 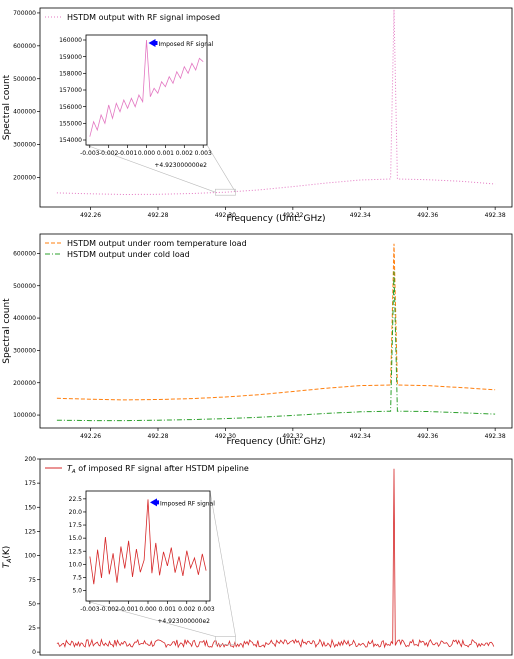 What do you see at coordinates (24, 415) in the screenshot?
I see `y-tick-label: 100000` at bounding box center [24, 415].